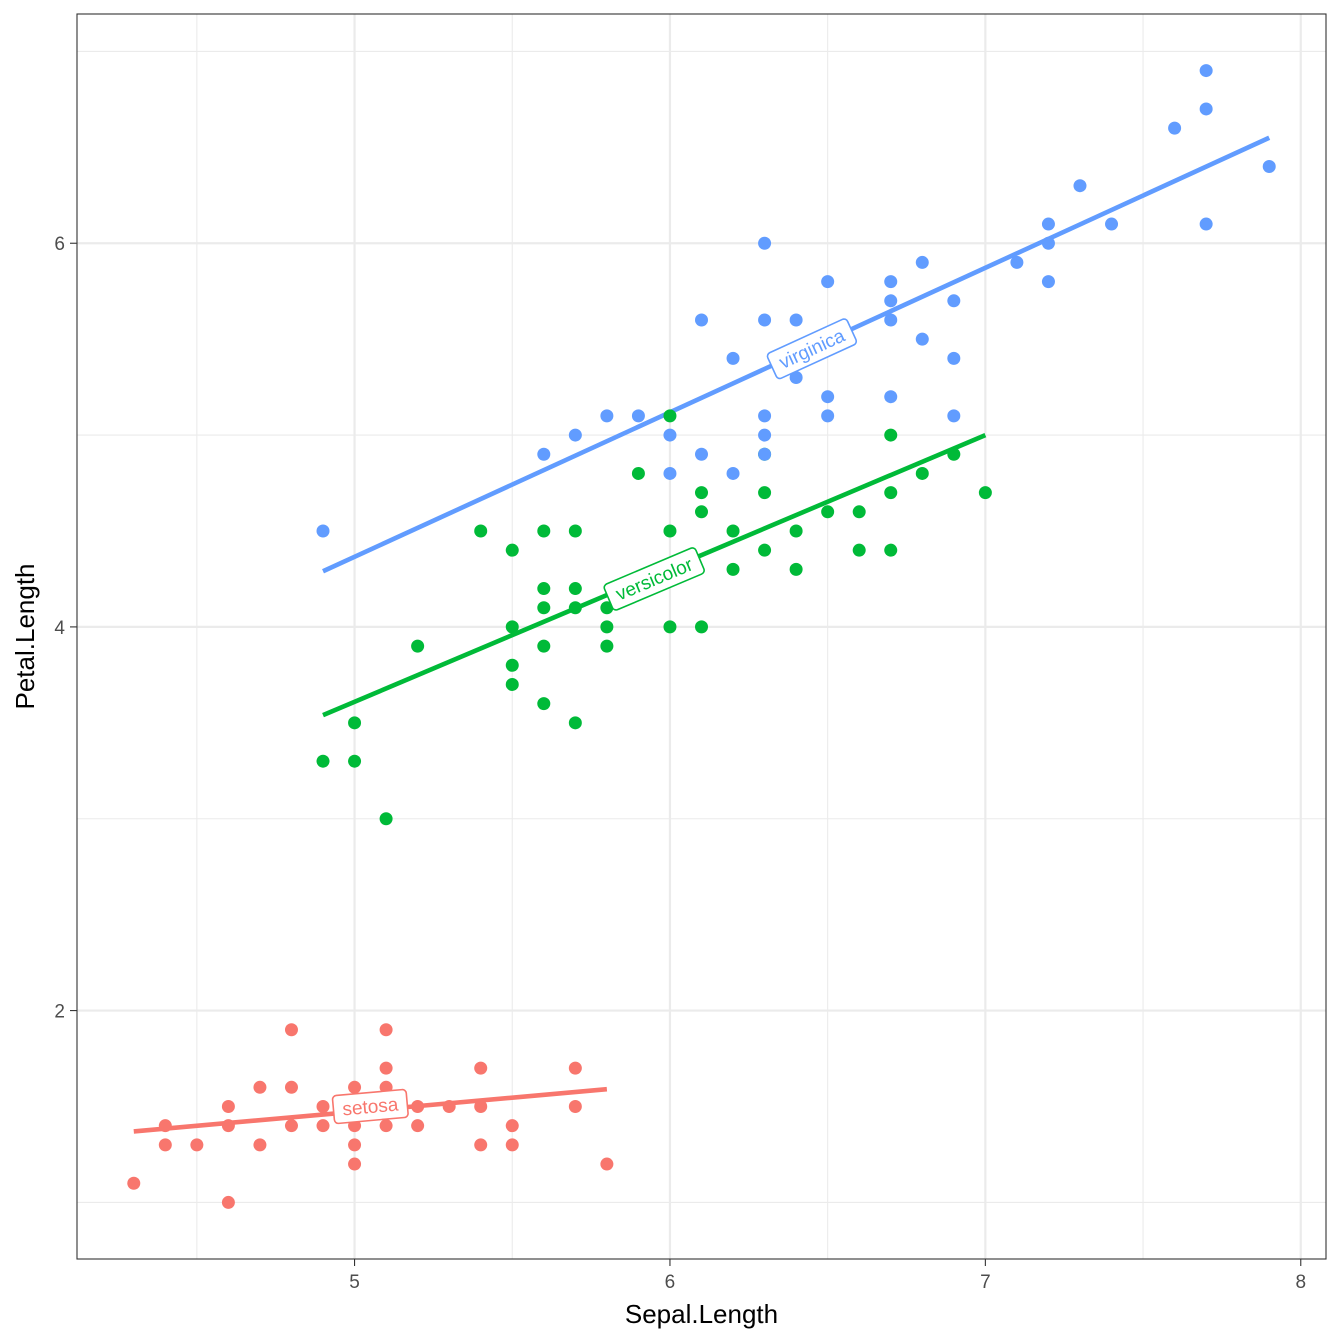 The width and height of the screenshot is (1344, 1344). I want to click on label-setosa: setosa, so click(370, 1106).